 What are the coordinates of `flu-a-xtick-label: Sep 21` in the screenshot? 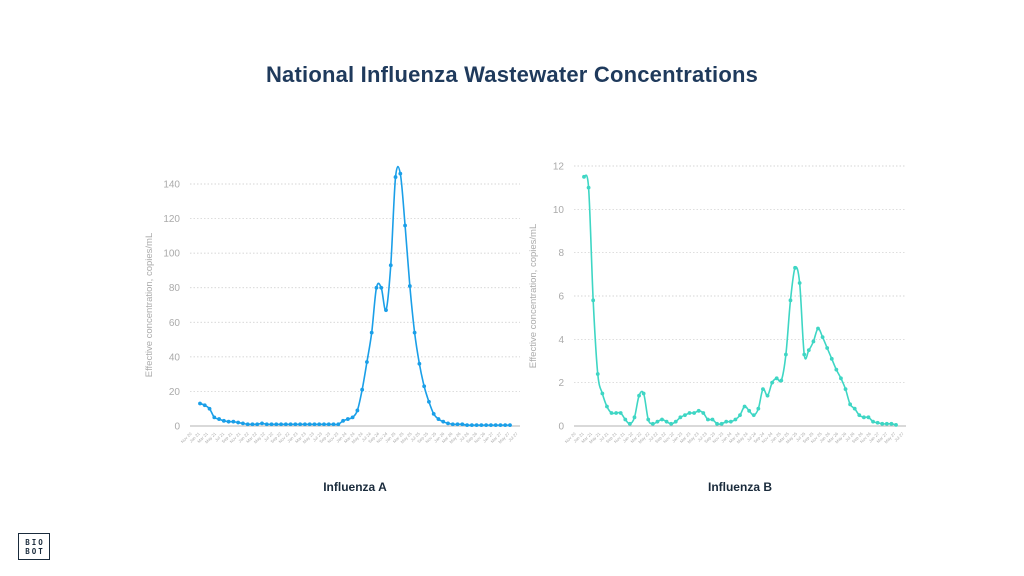 It's located at (227, 437).